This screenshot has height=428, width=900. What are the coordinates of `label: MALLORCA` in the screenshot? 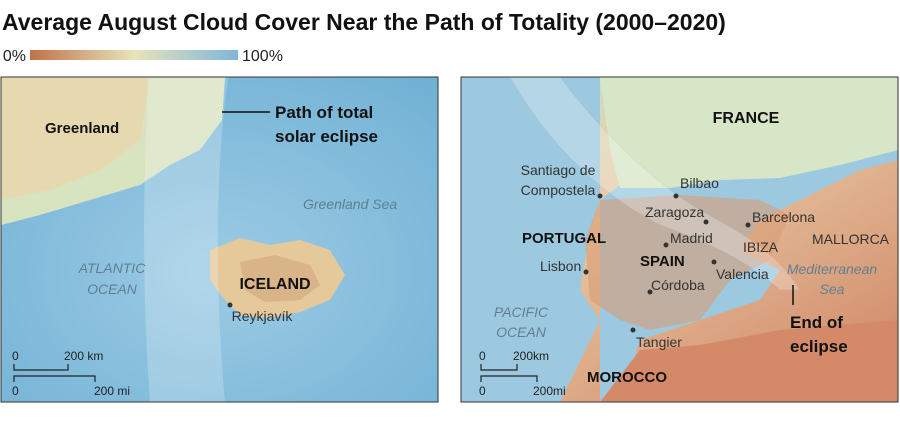 It's located at (851, 239).